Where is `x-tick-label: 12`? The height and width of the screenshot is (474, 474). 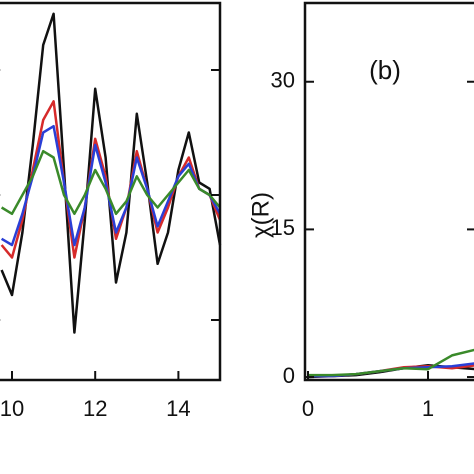
x-tick-label: 12 is located at coordinates (95, 408).